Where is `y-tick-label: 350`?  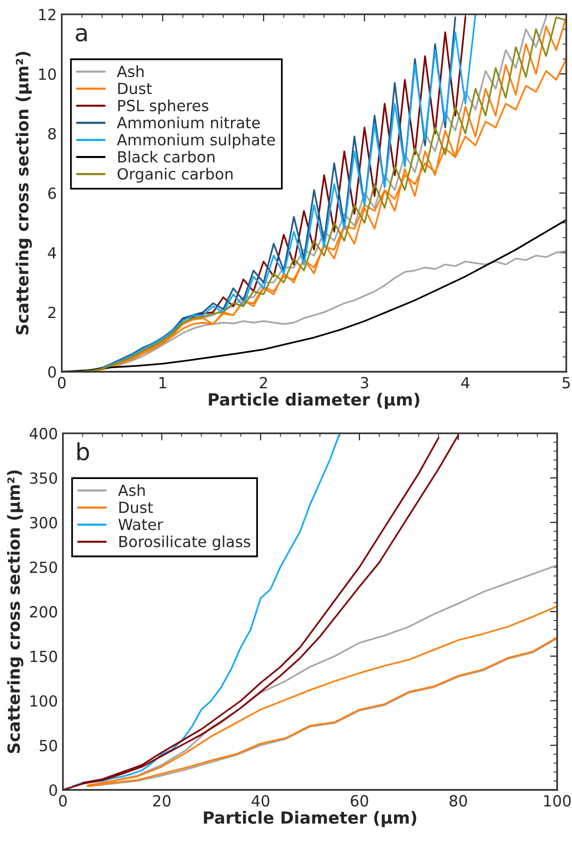 y-tick-label: 350 is located at coordinates (44, 478).